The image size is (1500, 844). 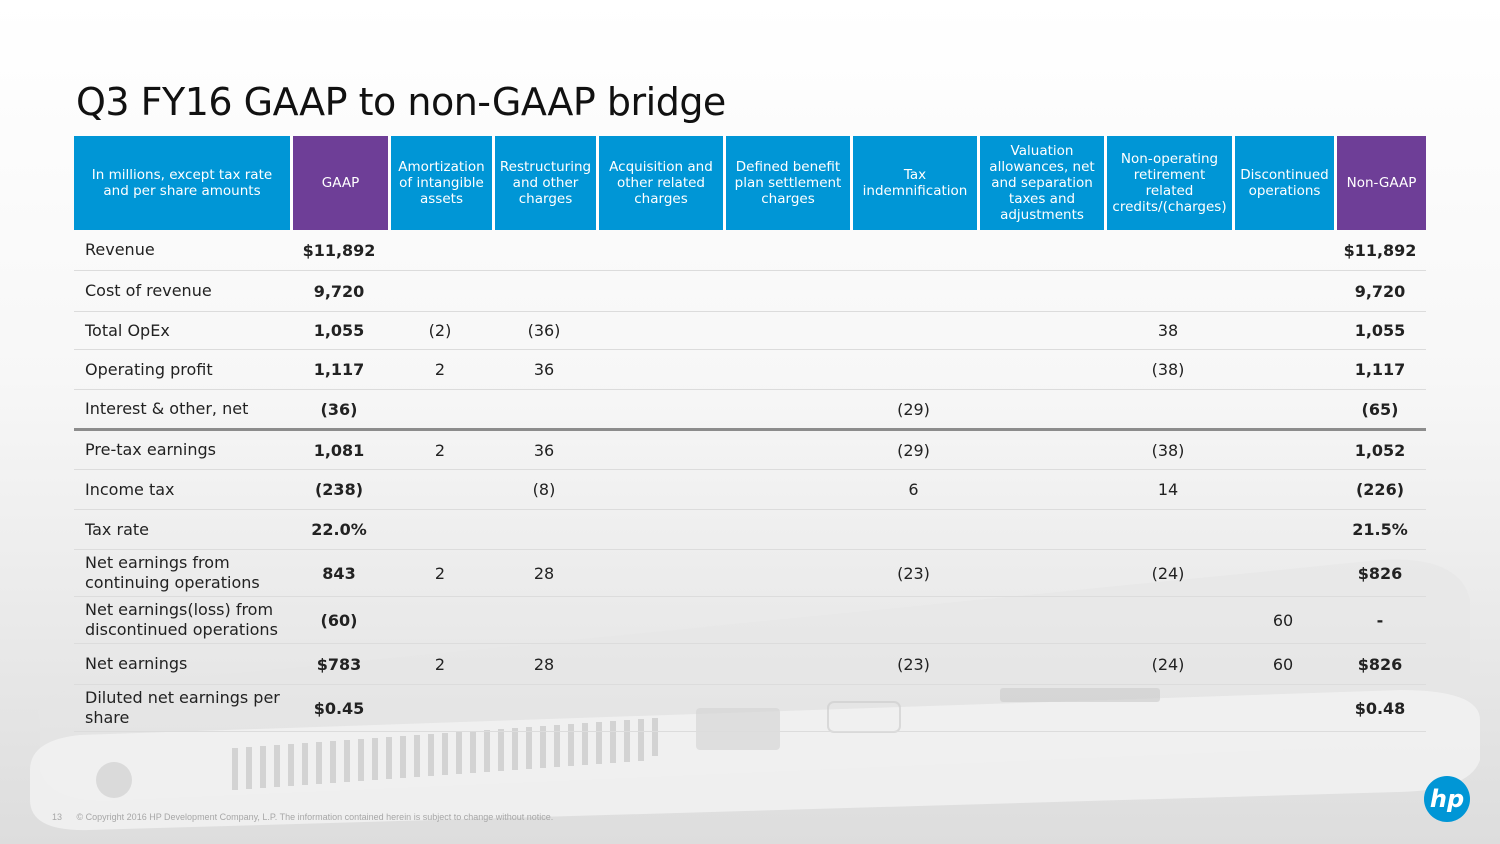 I want to click on row-label: Total OpEx, so click(x=182, y=331).